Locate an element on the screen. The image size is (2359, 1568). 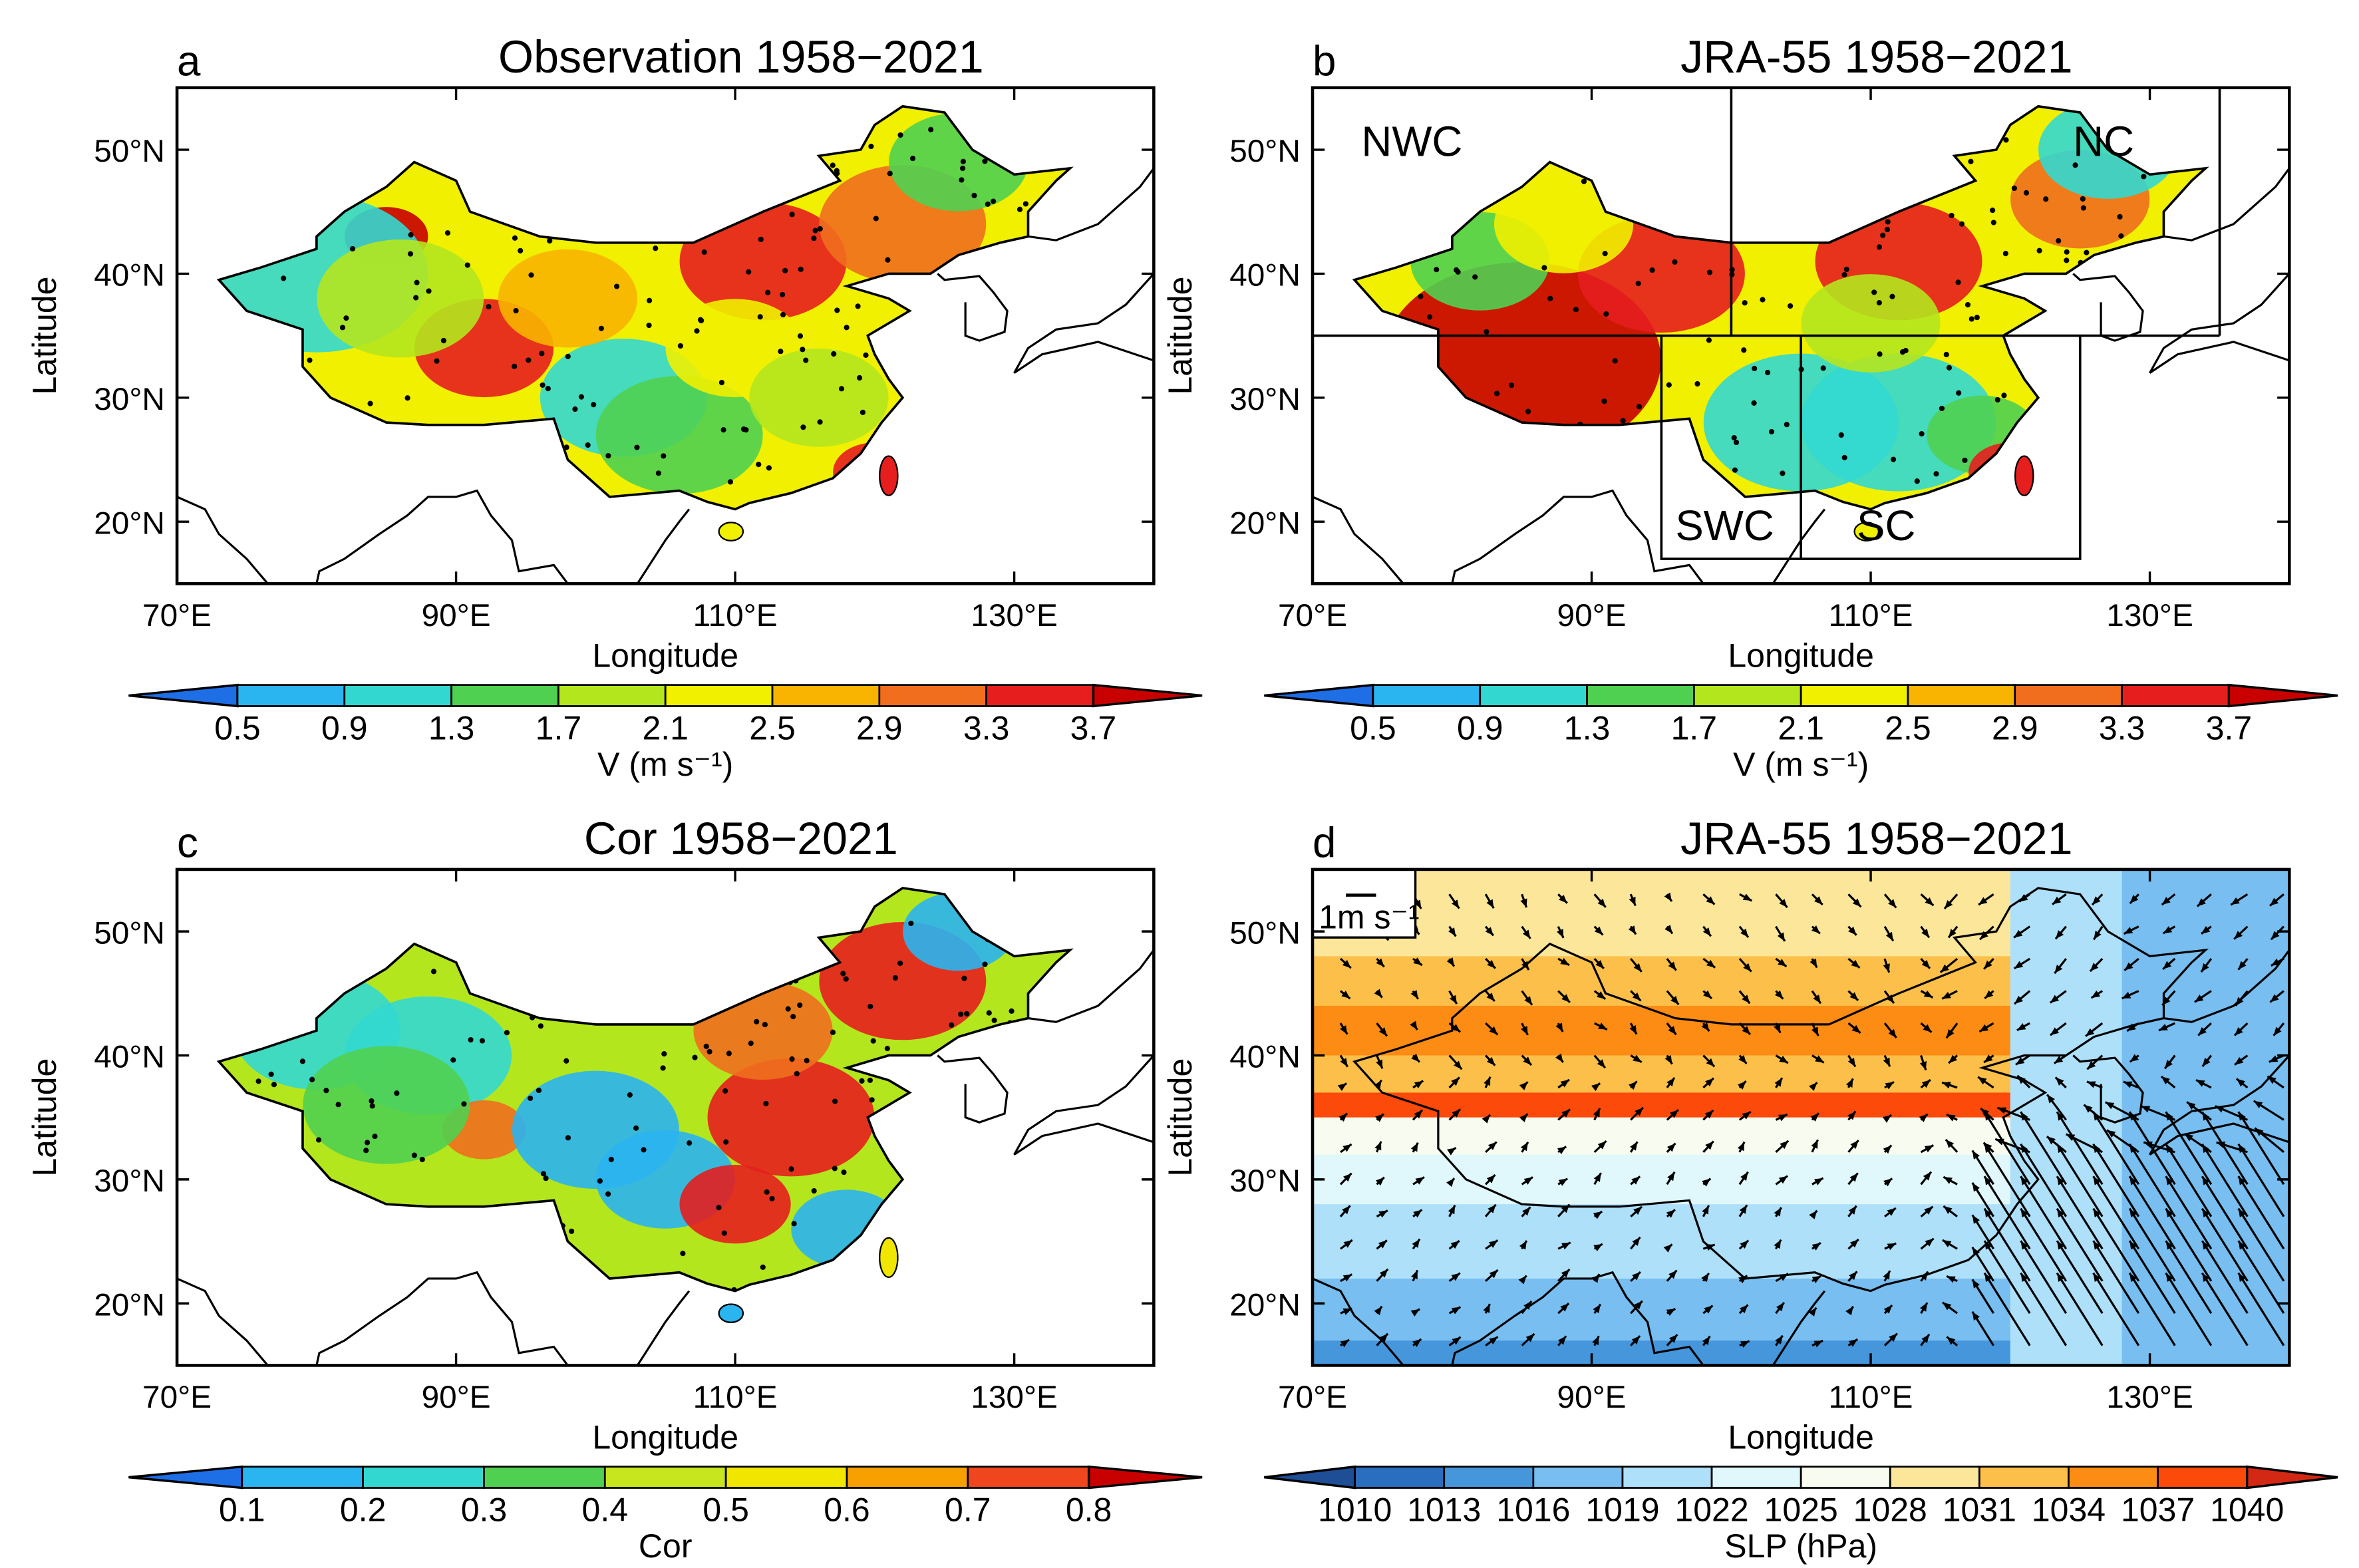
colorbar-tick-label: 2.9 is located at coordinates (879, 727).